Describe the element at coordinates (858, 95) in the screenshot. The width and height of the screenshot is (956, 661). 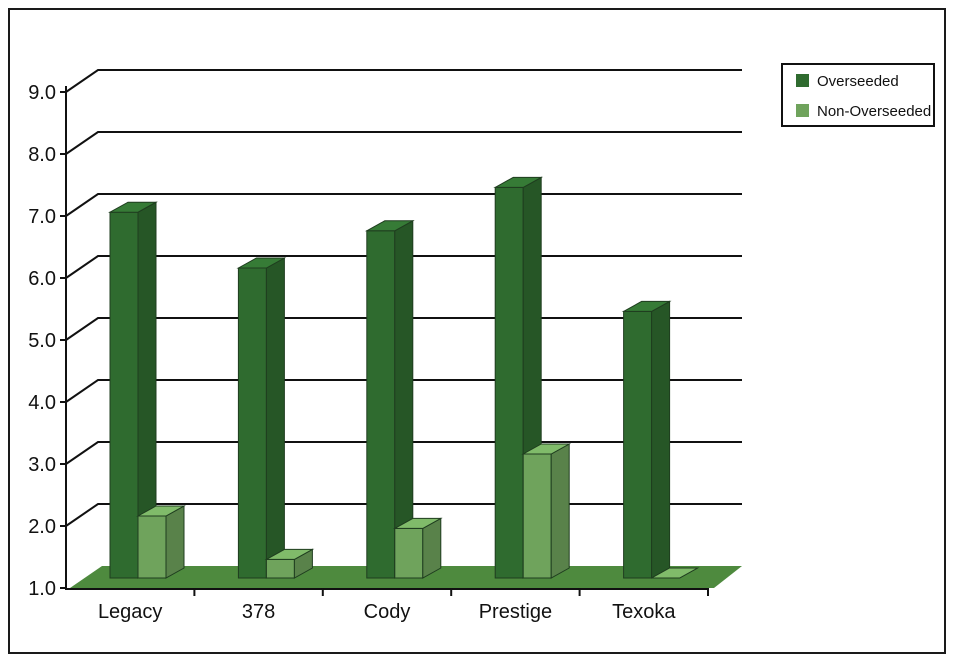
I see `legend: Overseeded Non-Overseeded` at that location.